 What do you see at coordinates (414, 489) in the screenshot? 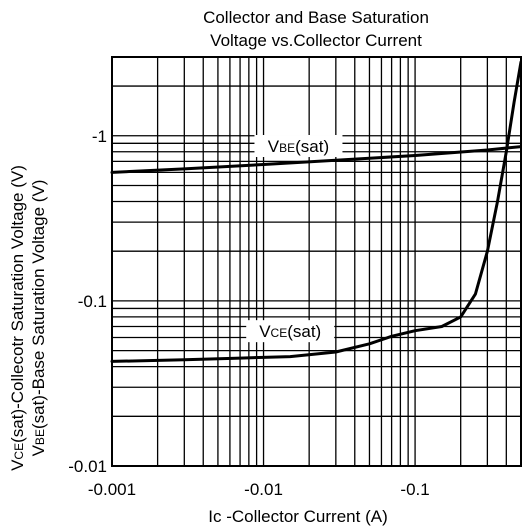
I see `x-tick-label: -0.1` at bounding box center [414, 489].